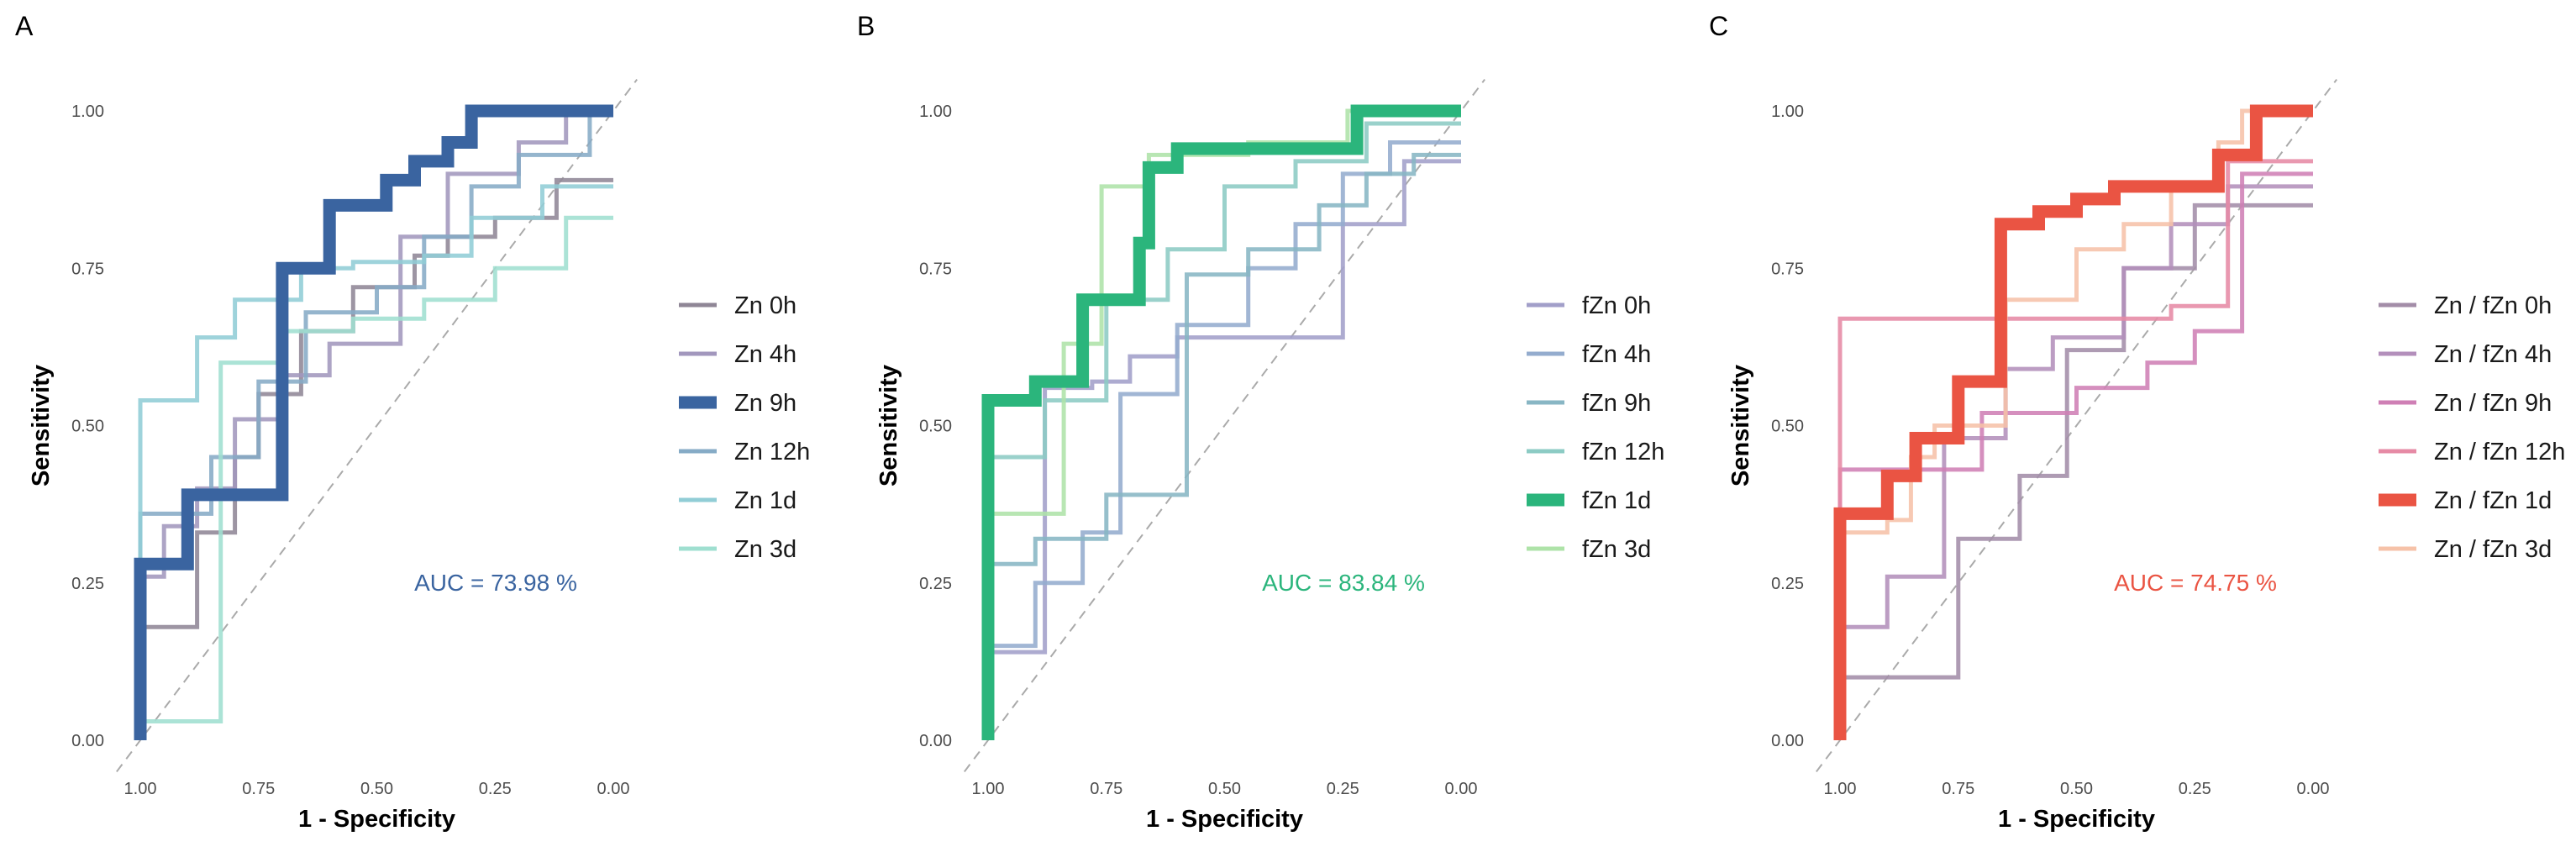  I want to click on legend-label: fZn 1d, so click(1616, 500).